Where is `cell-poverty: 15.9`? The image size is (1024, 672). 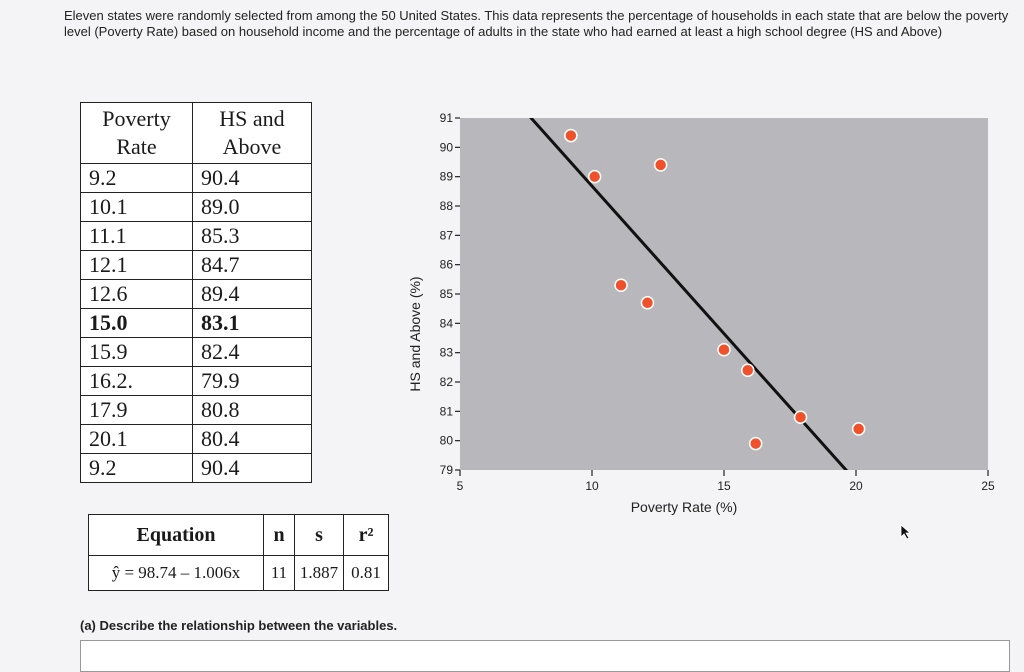 cell-poverty: 15.9 is located at coordinates (136, 352).